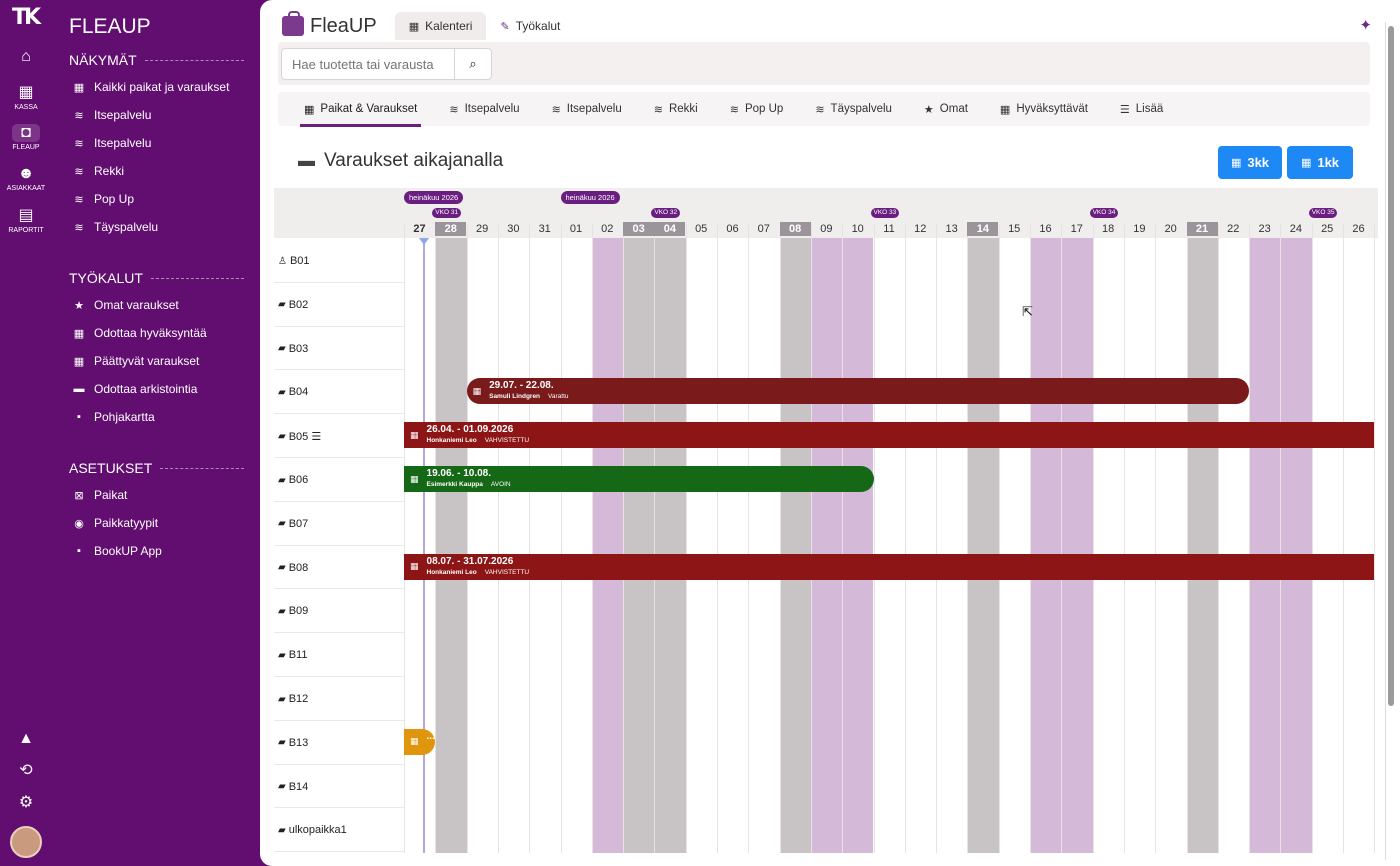  I want to click on tab-view-0: ▦ Paikat & Varaukset, so click(360, 109).